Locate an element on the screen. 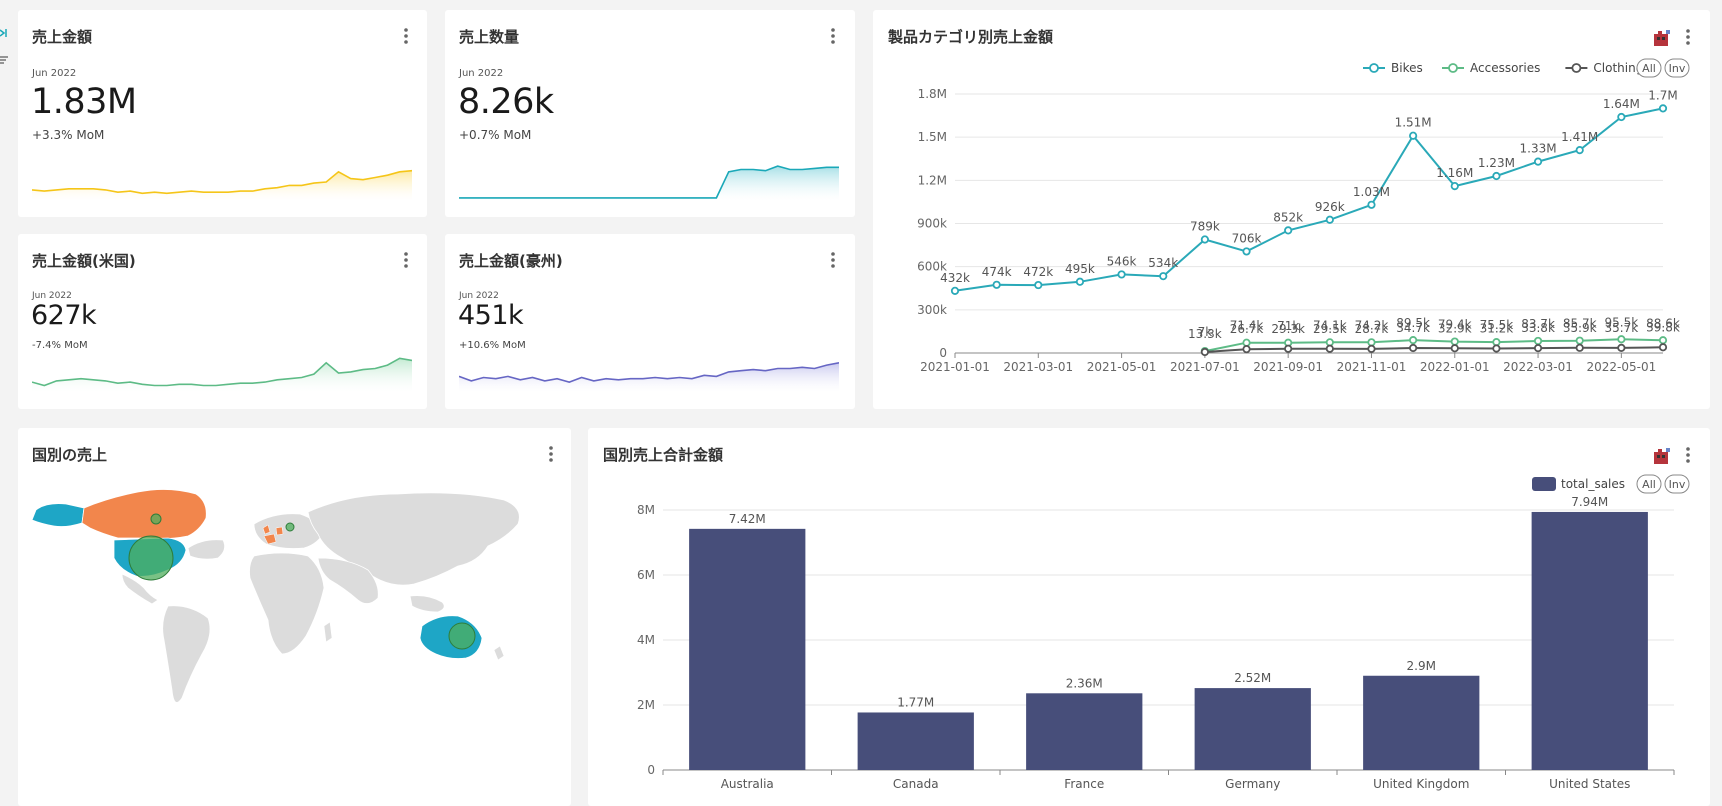 This screenshot has height=806, width=1722. data-label: 474k is located at coordinates (997, 272).